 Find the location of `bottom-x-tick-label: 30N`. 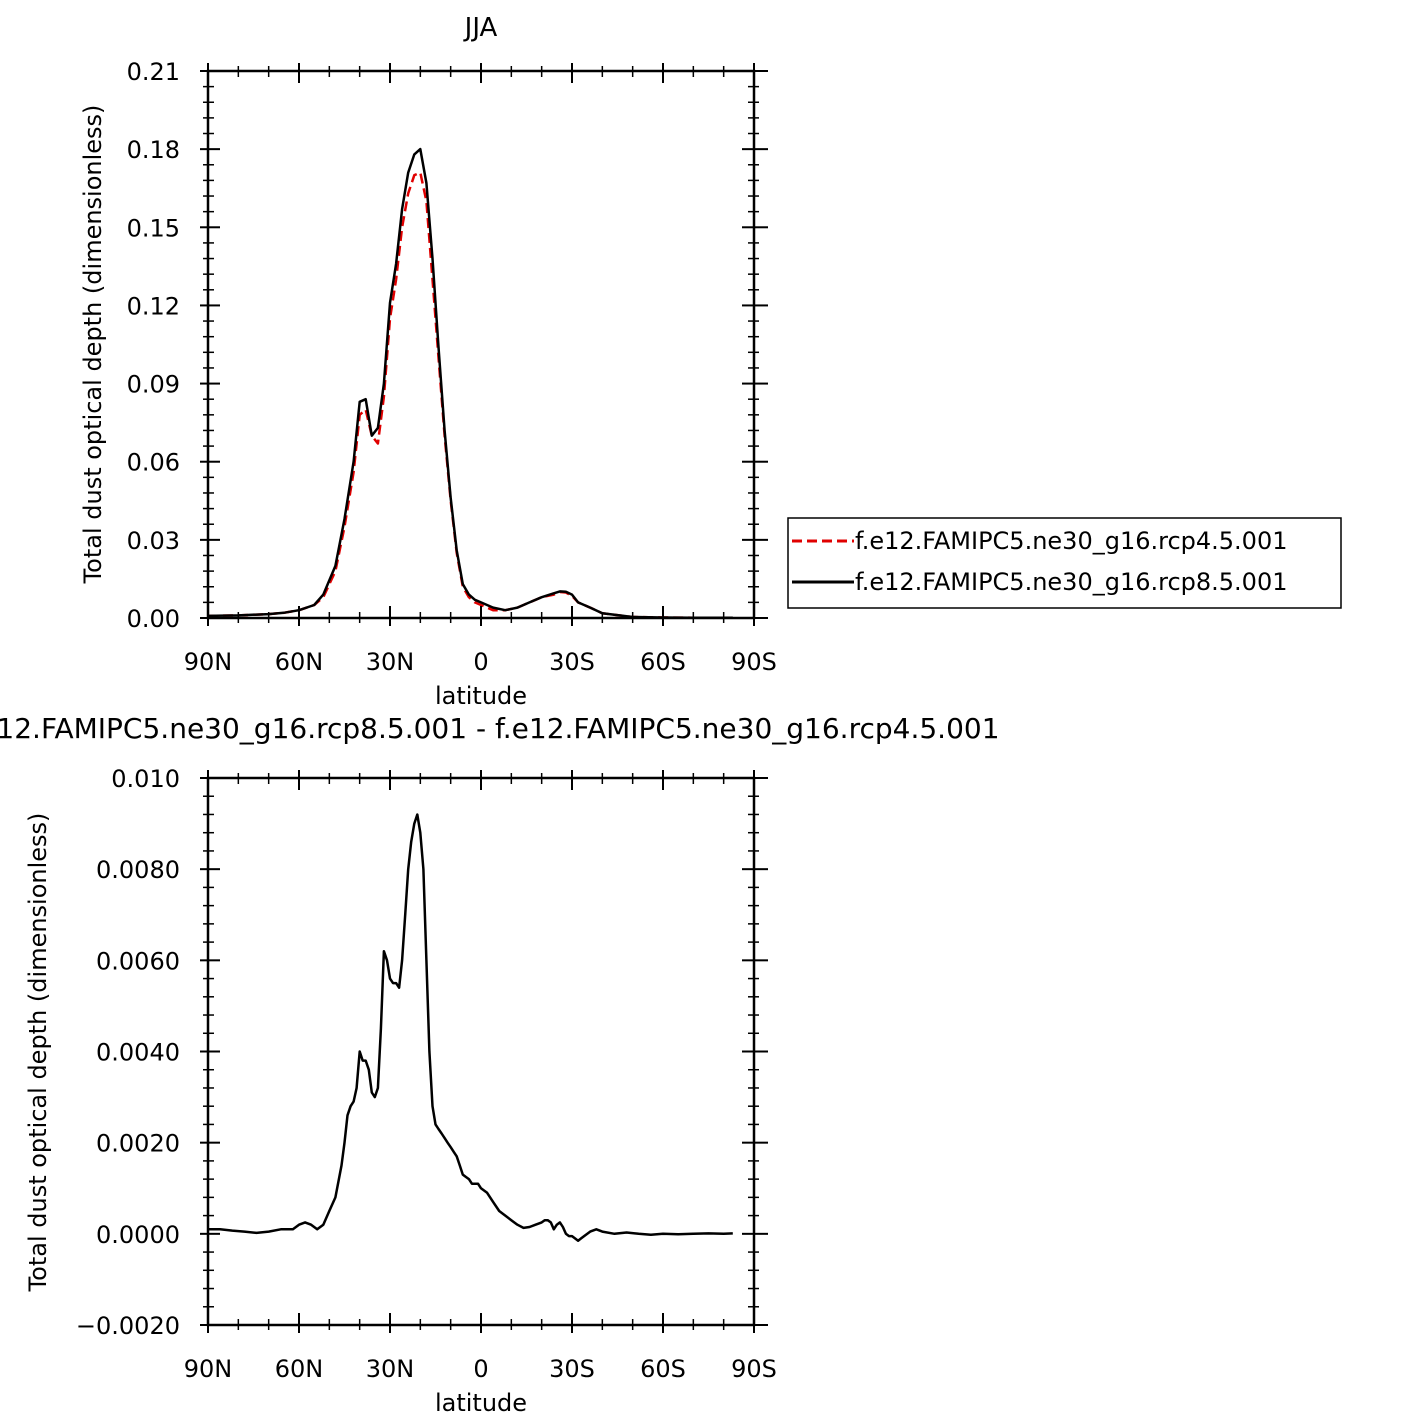

bottom-x-tick-label: 30N is located at coordinates (390, 1369).